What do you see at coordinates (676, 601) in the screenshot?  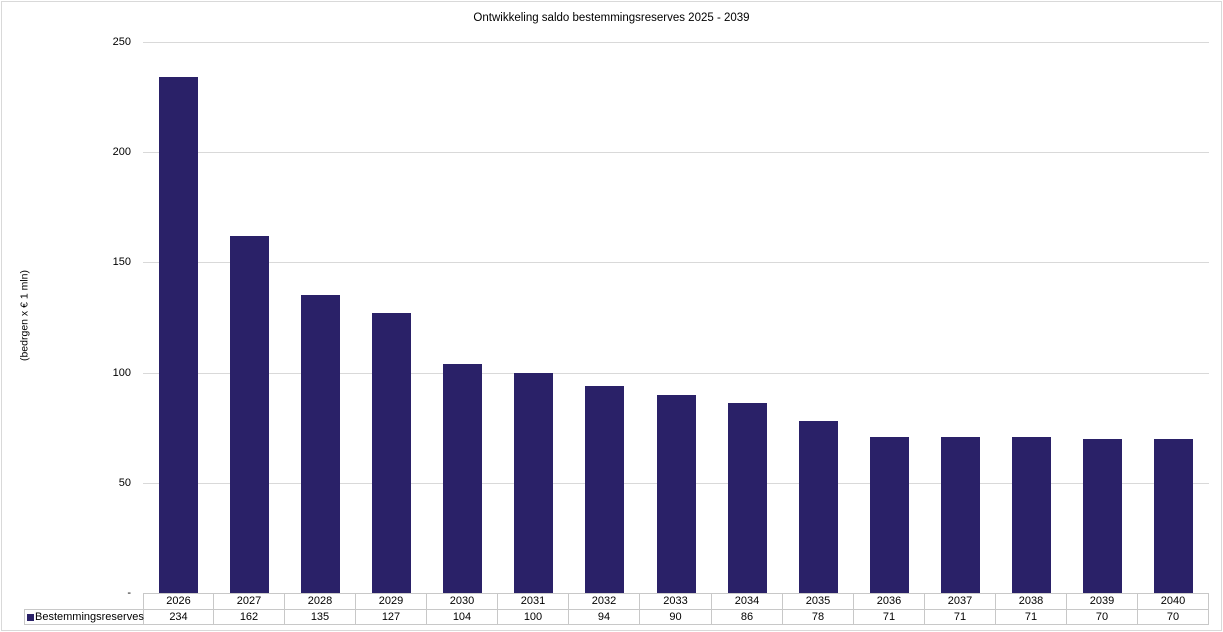 I see `year-cell: 2033` at bounding box center [676, 601].